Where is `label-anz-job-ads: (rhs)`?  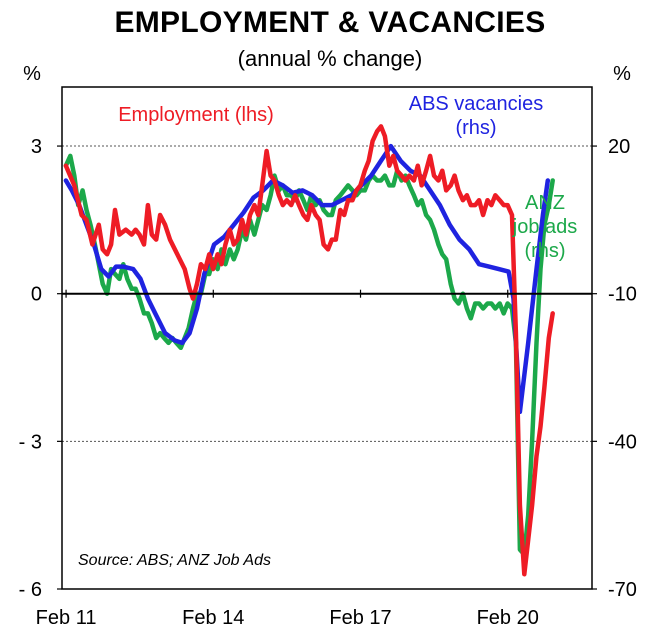 label-anz-job-ads: (rhs) is located at coordinates (544, 251).